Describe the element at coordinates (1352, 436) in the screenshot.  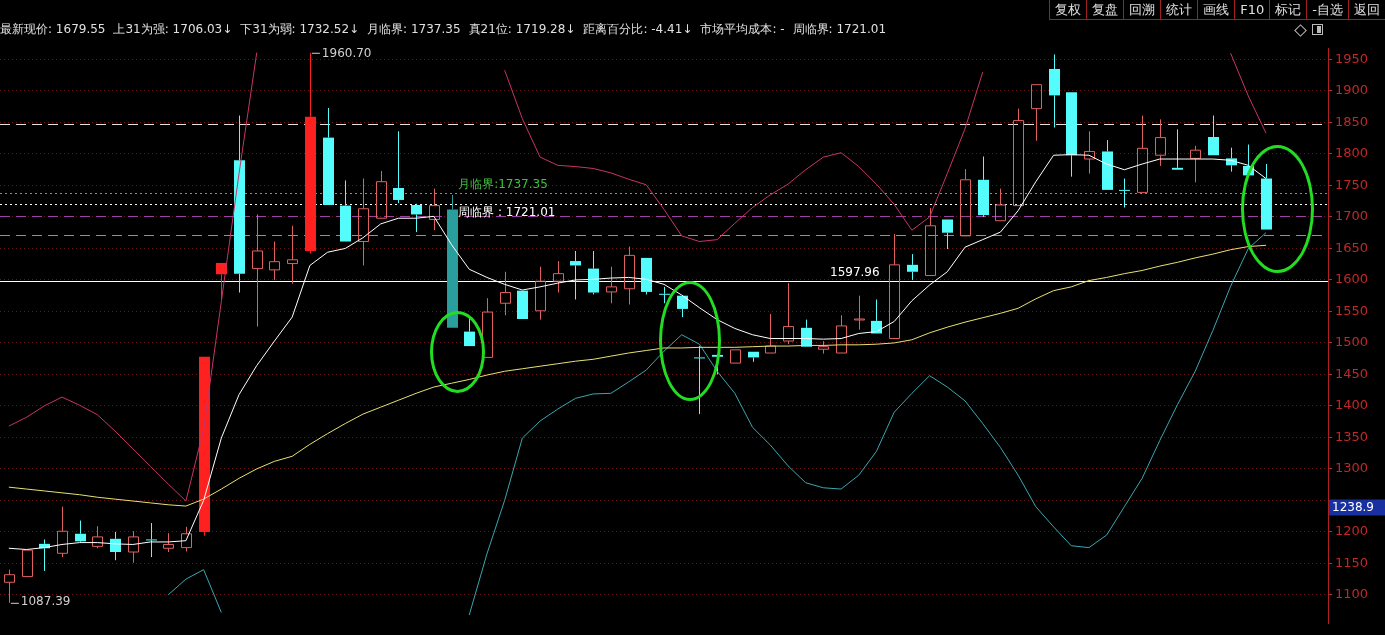
I see `y-tick-label: 1350` at that location.